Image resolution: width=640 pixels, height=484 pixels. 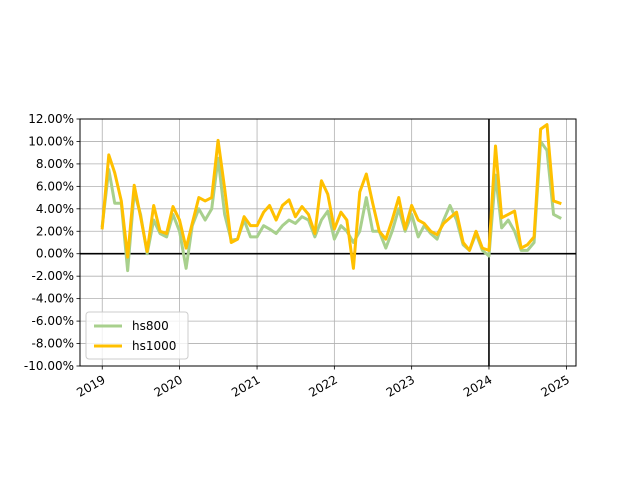 I want to click on y-tick-label: -10.00%, so click(x=49, y=366).